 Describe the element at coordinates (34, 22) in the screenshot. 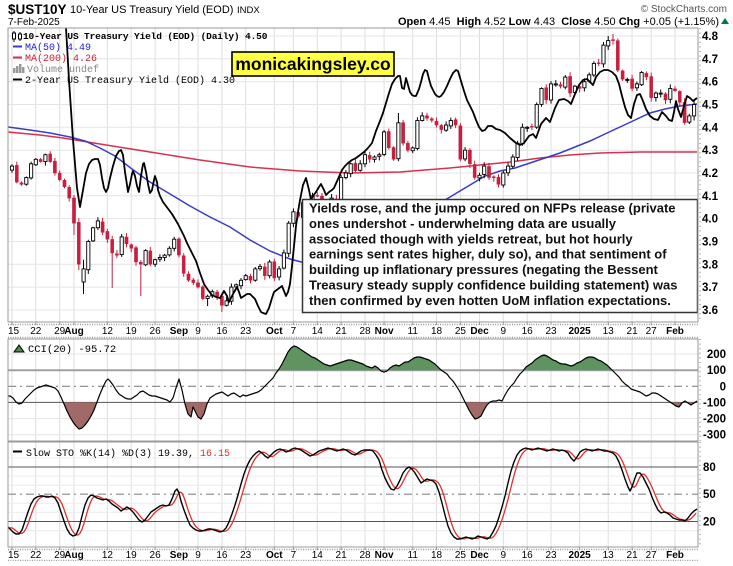

I see `svg-text: 7-Feb-2025` at that location.